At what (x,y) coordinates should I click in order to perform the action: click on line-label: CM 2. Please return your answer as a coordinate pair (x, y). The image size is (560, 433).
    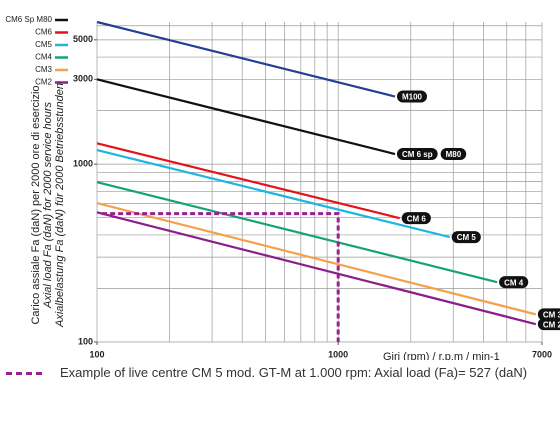
    Looking at the image, I should click on (548, 324).